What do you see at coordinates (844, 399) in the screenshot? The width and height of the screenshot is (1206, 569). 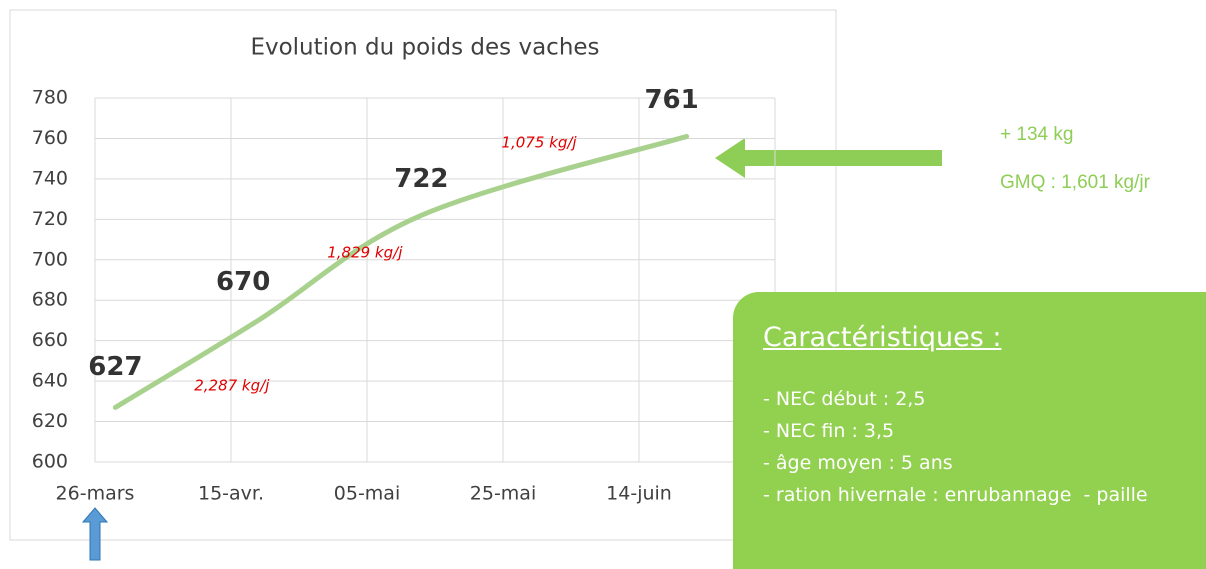 I see `panel-item: - NEC début : 2,5` at bounding box center [844, 399].